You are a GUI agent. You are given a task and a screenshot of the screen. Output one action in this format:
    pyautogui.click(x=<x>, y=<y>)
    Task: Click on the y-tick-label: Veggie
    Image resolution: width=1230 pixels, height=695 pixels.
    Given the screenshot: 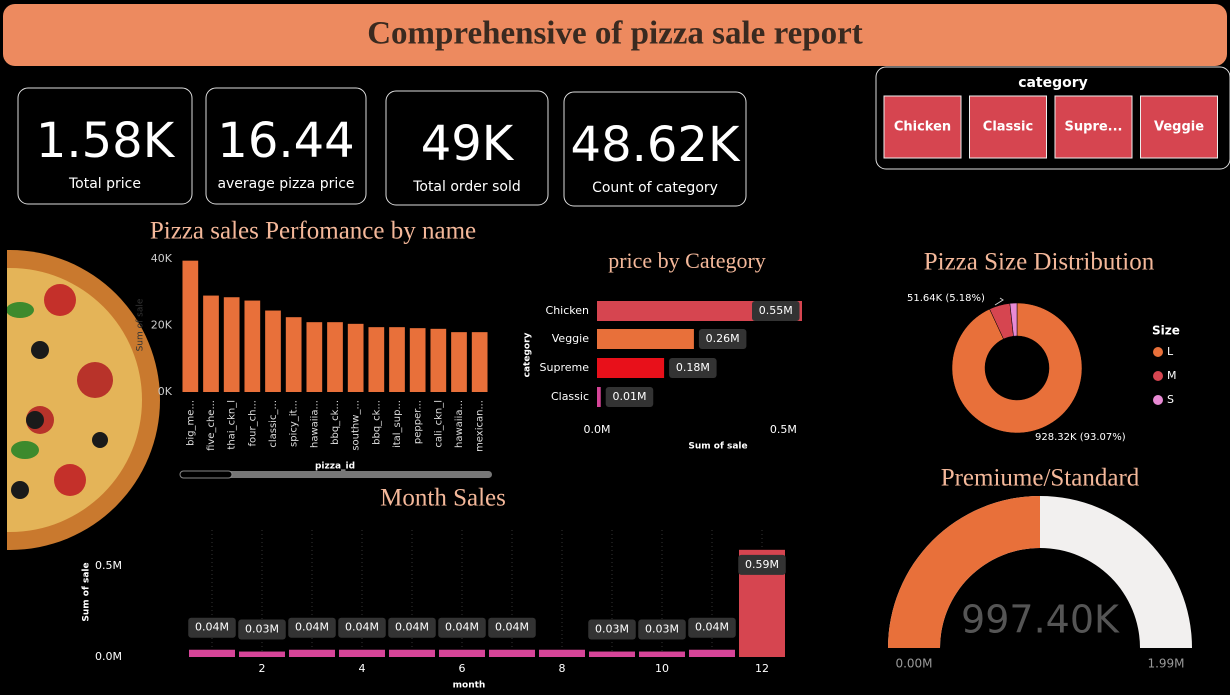 What is the action you would take?
    pyautogui.click(x=570, y=338)
    